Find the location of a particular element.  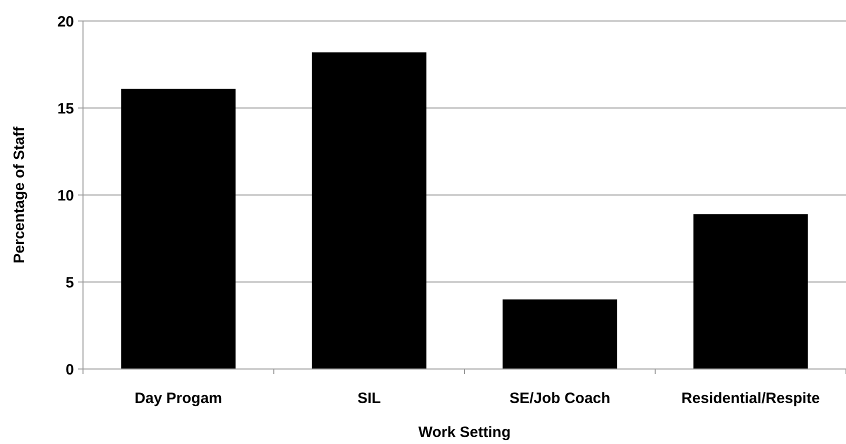

x-tick-label: SIL is located at coordinates (369, 398).